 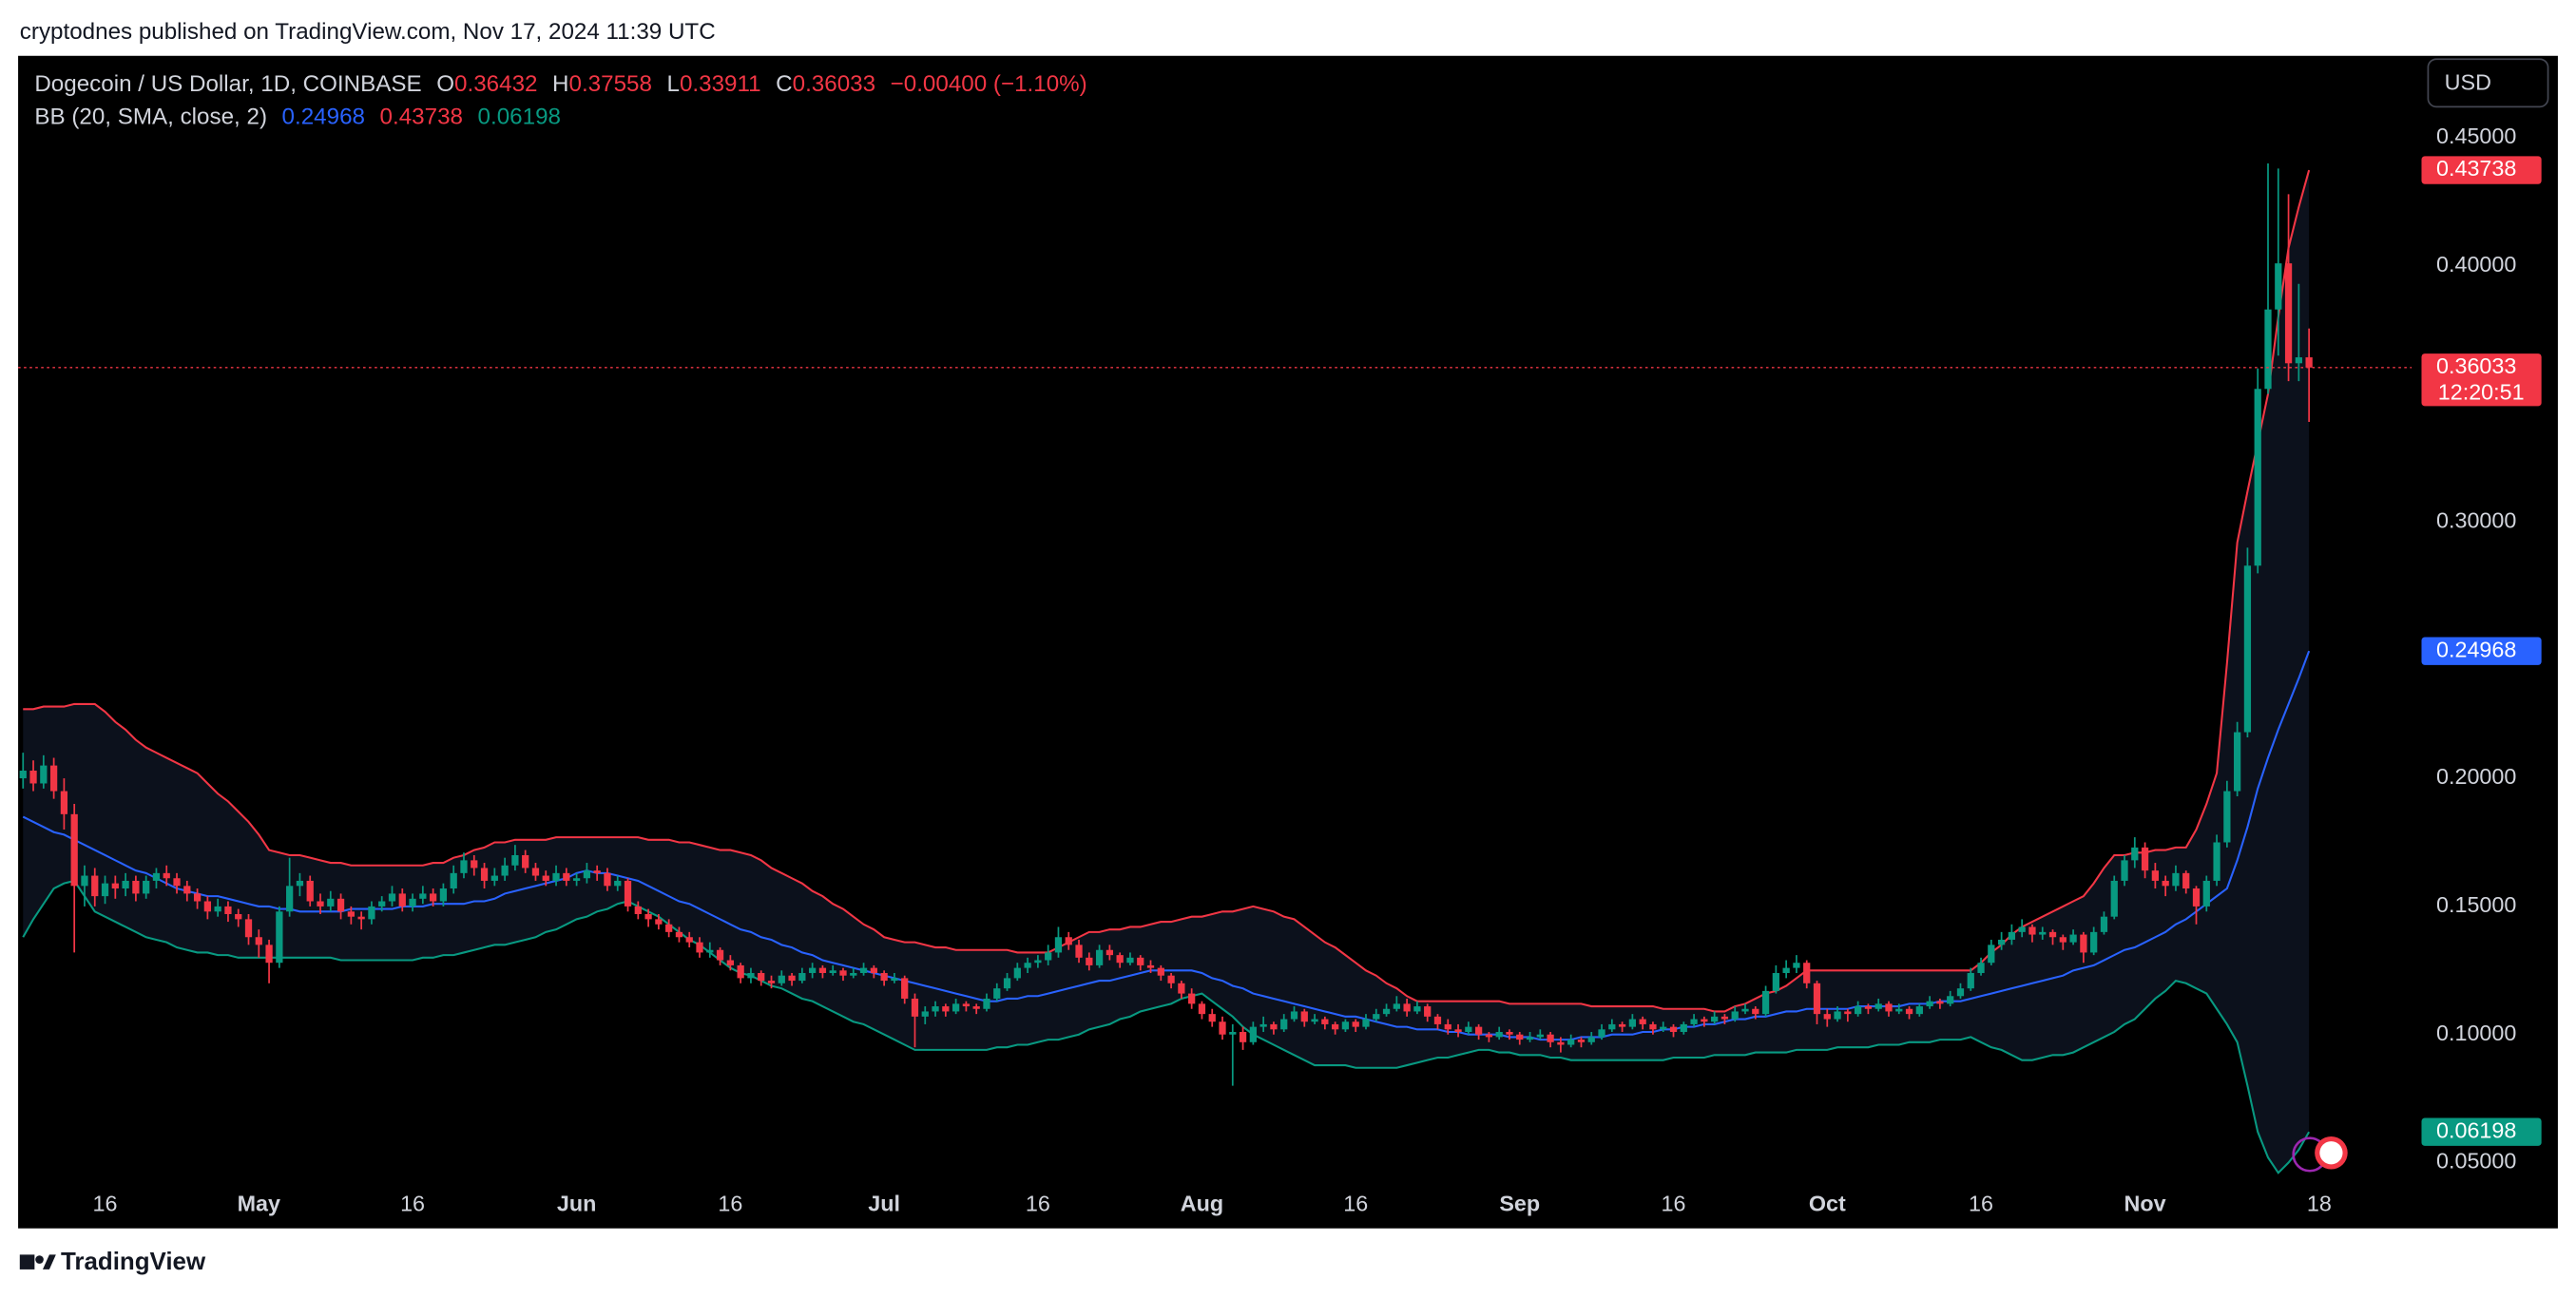 I want to click on y-tick-label: 0.40000, so click(x=2476, y=264).